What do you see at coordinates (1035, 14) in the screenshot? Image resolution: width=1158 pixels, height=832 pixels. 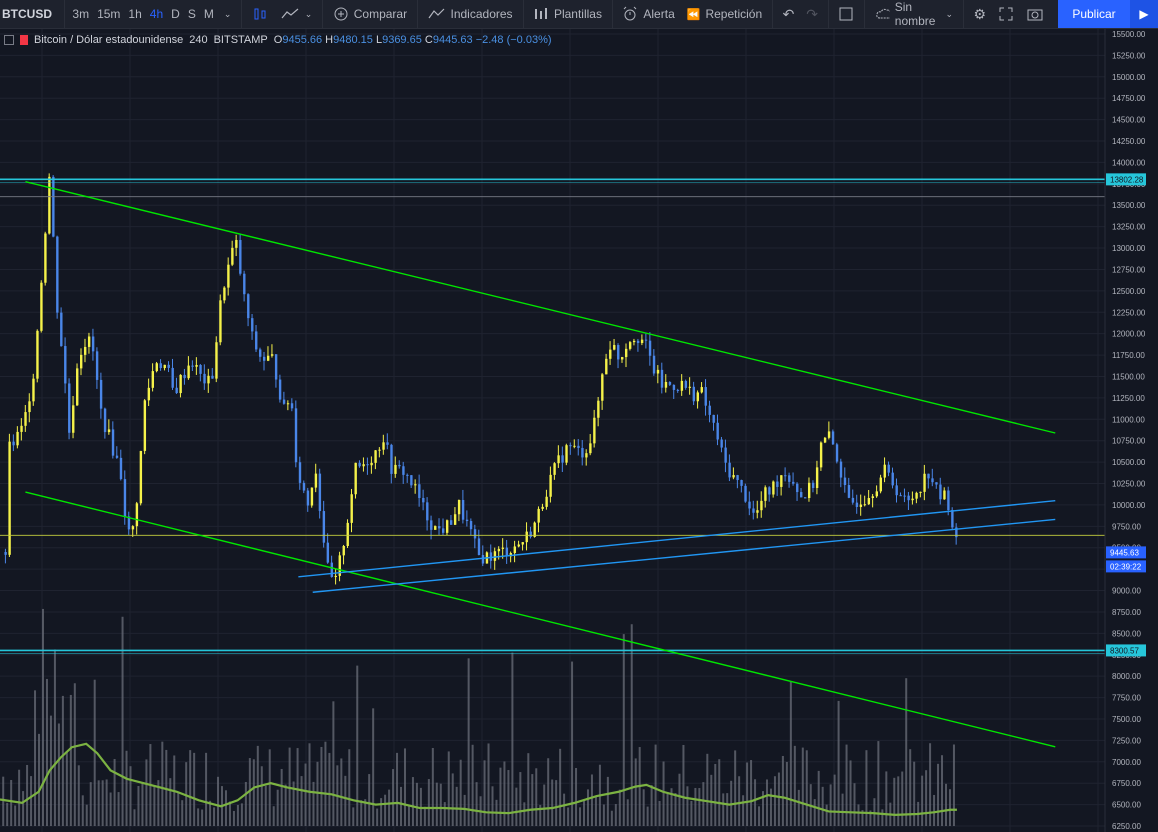 I see `snapshot-button` at bounding box center [1035, 14].